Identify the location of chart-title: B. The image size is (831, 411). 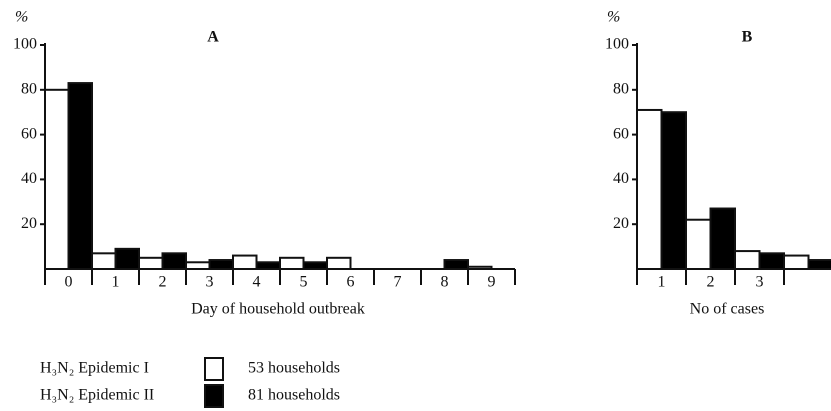
(747, 37).